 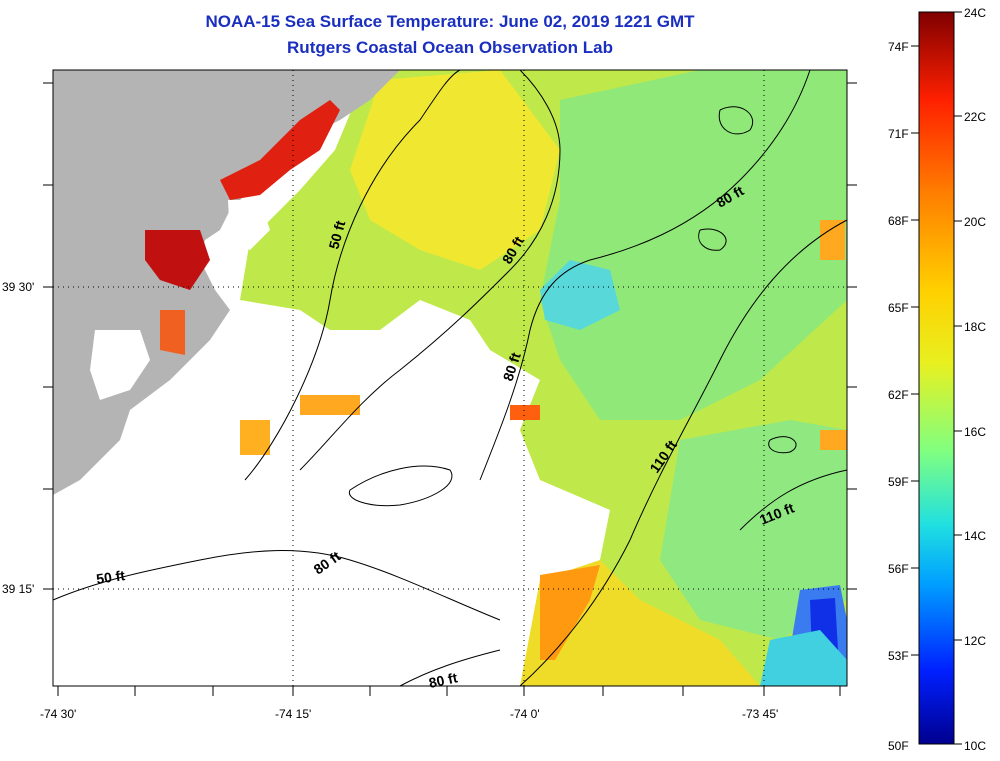 I want to click on colorbar-label-f: 71F, so click(x=898, y=134).